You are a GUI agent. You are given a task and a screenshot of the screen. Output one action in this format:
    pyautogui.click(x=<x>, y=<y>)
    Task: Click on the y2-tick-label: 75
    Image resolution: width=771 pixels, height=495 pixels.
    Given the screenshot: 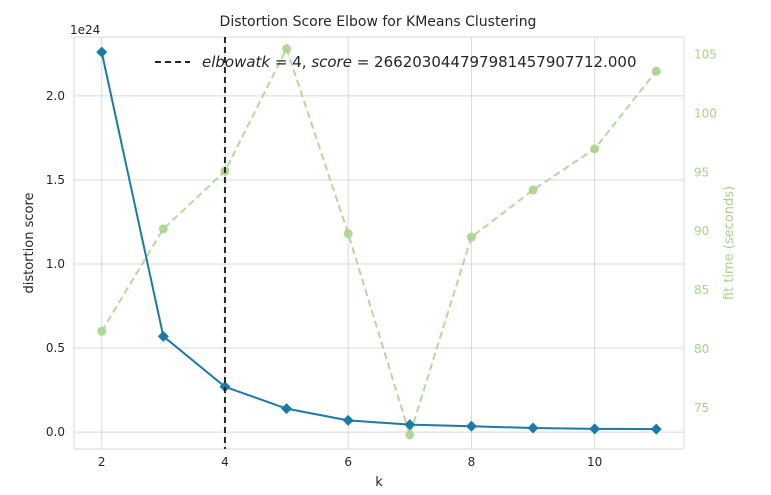 What is the action you would take?
    pyautogui.click(x=701, y=408)
    